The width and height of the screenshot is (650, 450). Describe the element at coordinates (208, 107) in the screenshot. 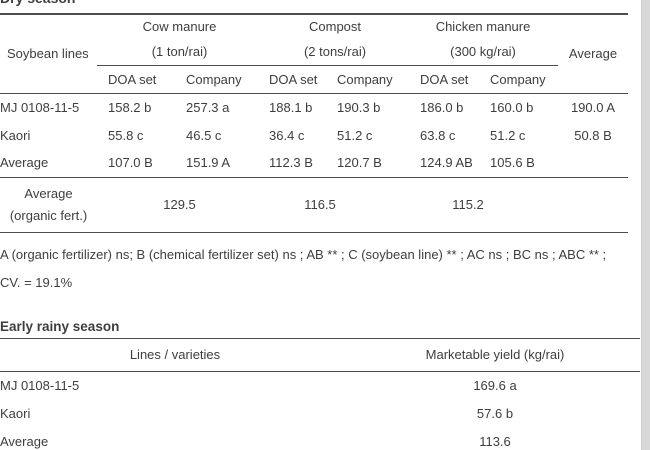

I see `cell-value: 257.3 a` at that location.